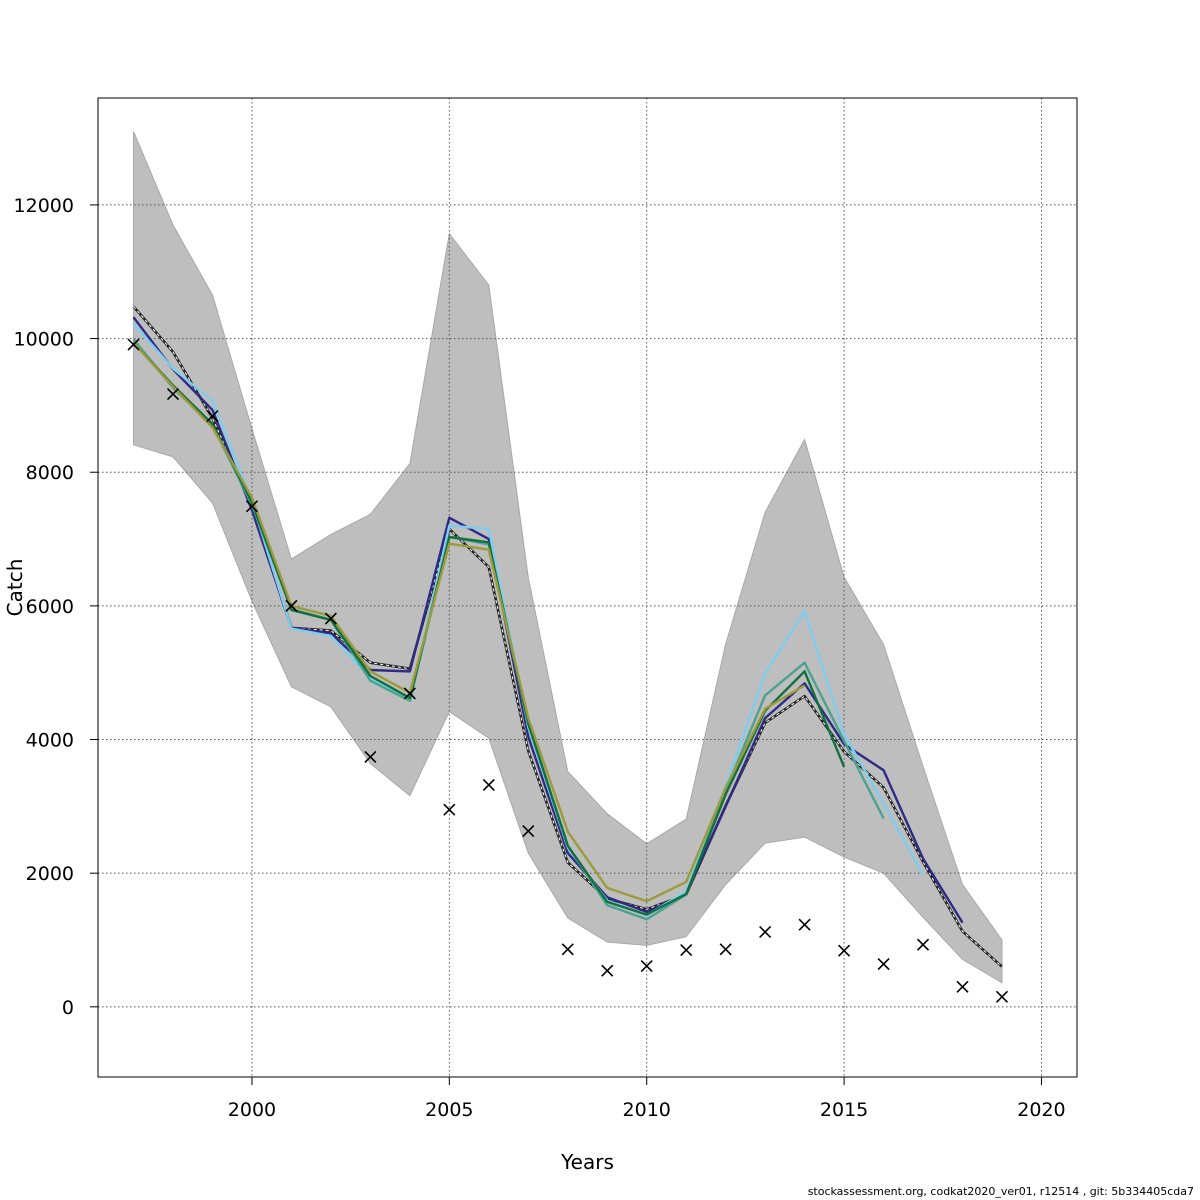 Image resolution: width=1200 pixels, height=1200 pixels. I want to click on y-tick-label: 2000, so click(50, 874).